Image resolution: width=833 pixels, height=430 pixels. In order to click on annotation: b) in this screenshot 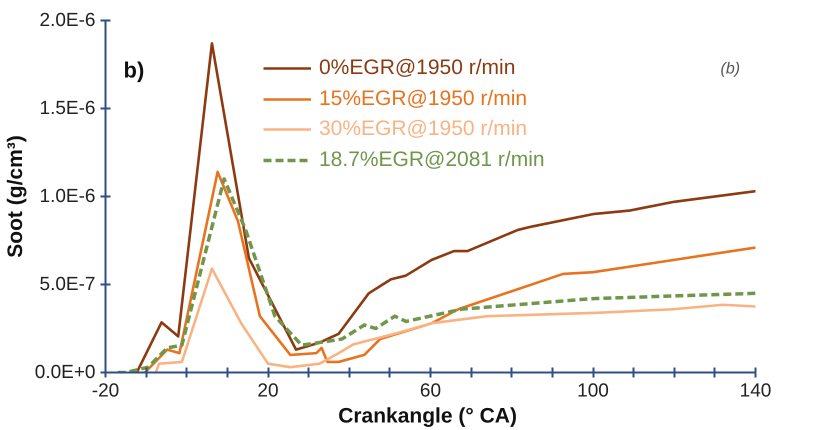, I will do `click(134, 70)`.